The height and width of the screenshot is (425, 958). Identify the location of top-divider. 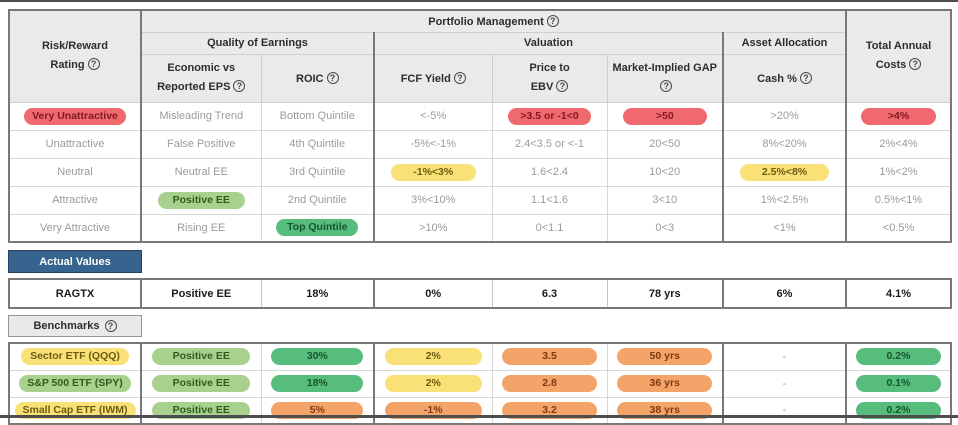
(479, 1).